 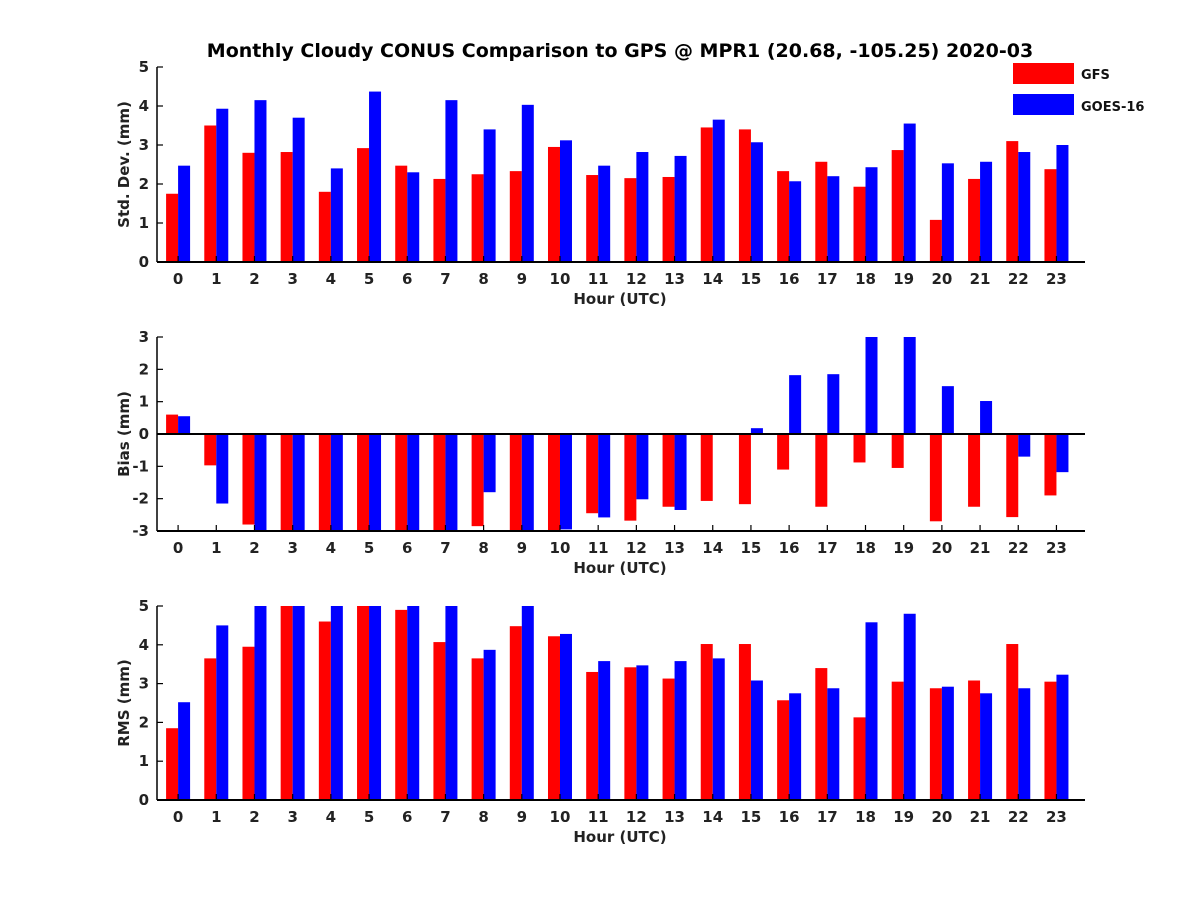 I want to click on x-tick-label: 22, so click(x=1018, y=279).